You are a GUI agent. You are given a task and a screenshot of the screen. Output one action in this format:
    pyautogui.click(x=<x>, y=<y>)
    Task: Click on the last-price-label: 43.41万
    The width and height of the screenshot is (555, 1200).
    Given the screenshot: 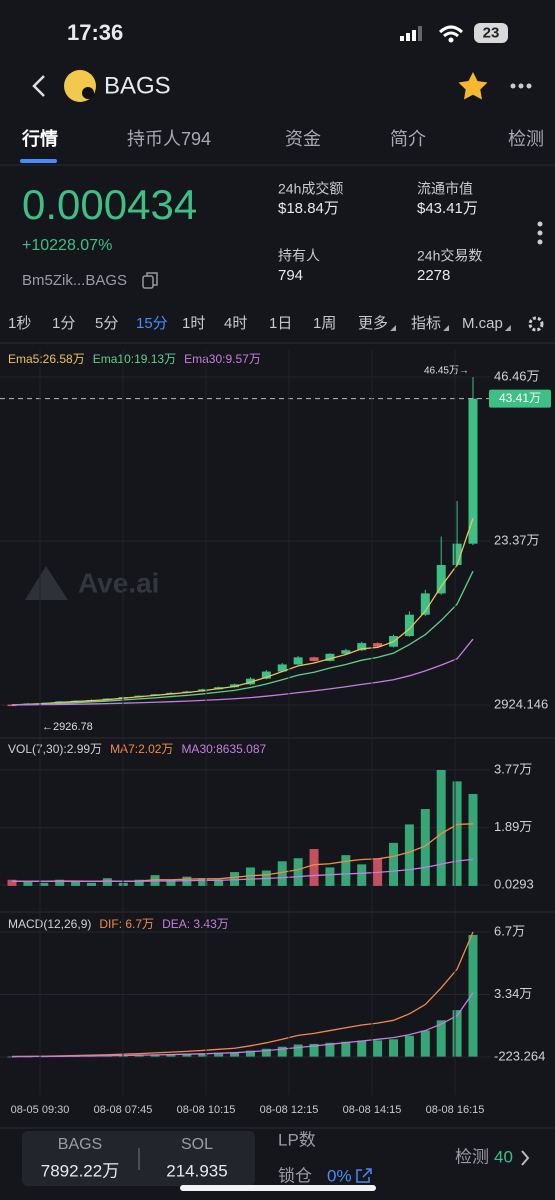 What is the action you would take?
    pyautogui.click(x=520, y=398)
    